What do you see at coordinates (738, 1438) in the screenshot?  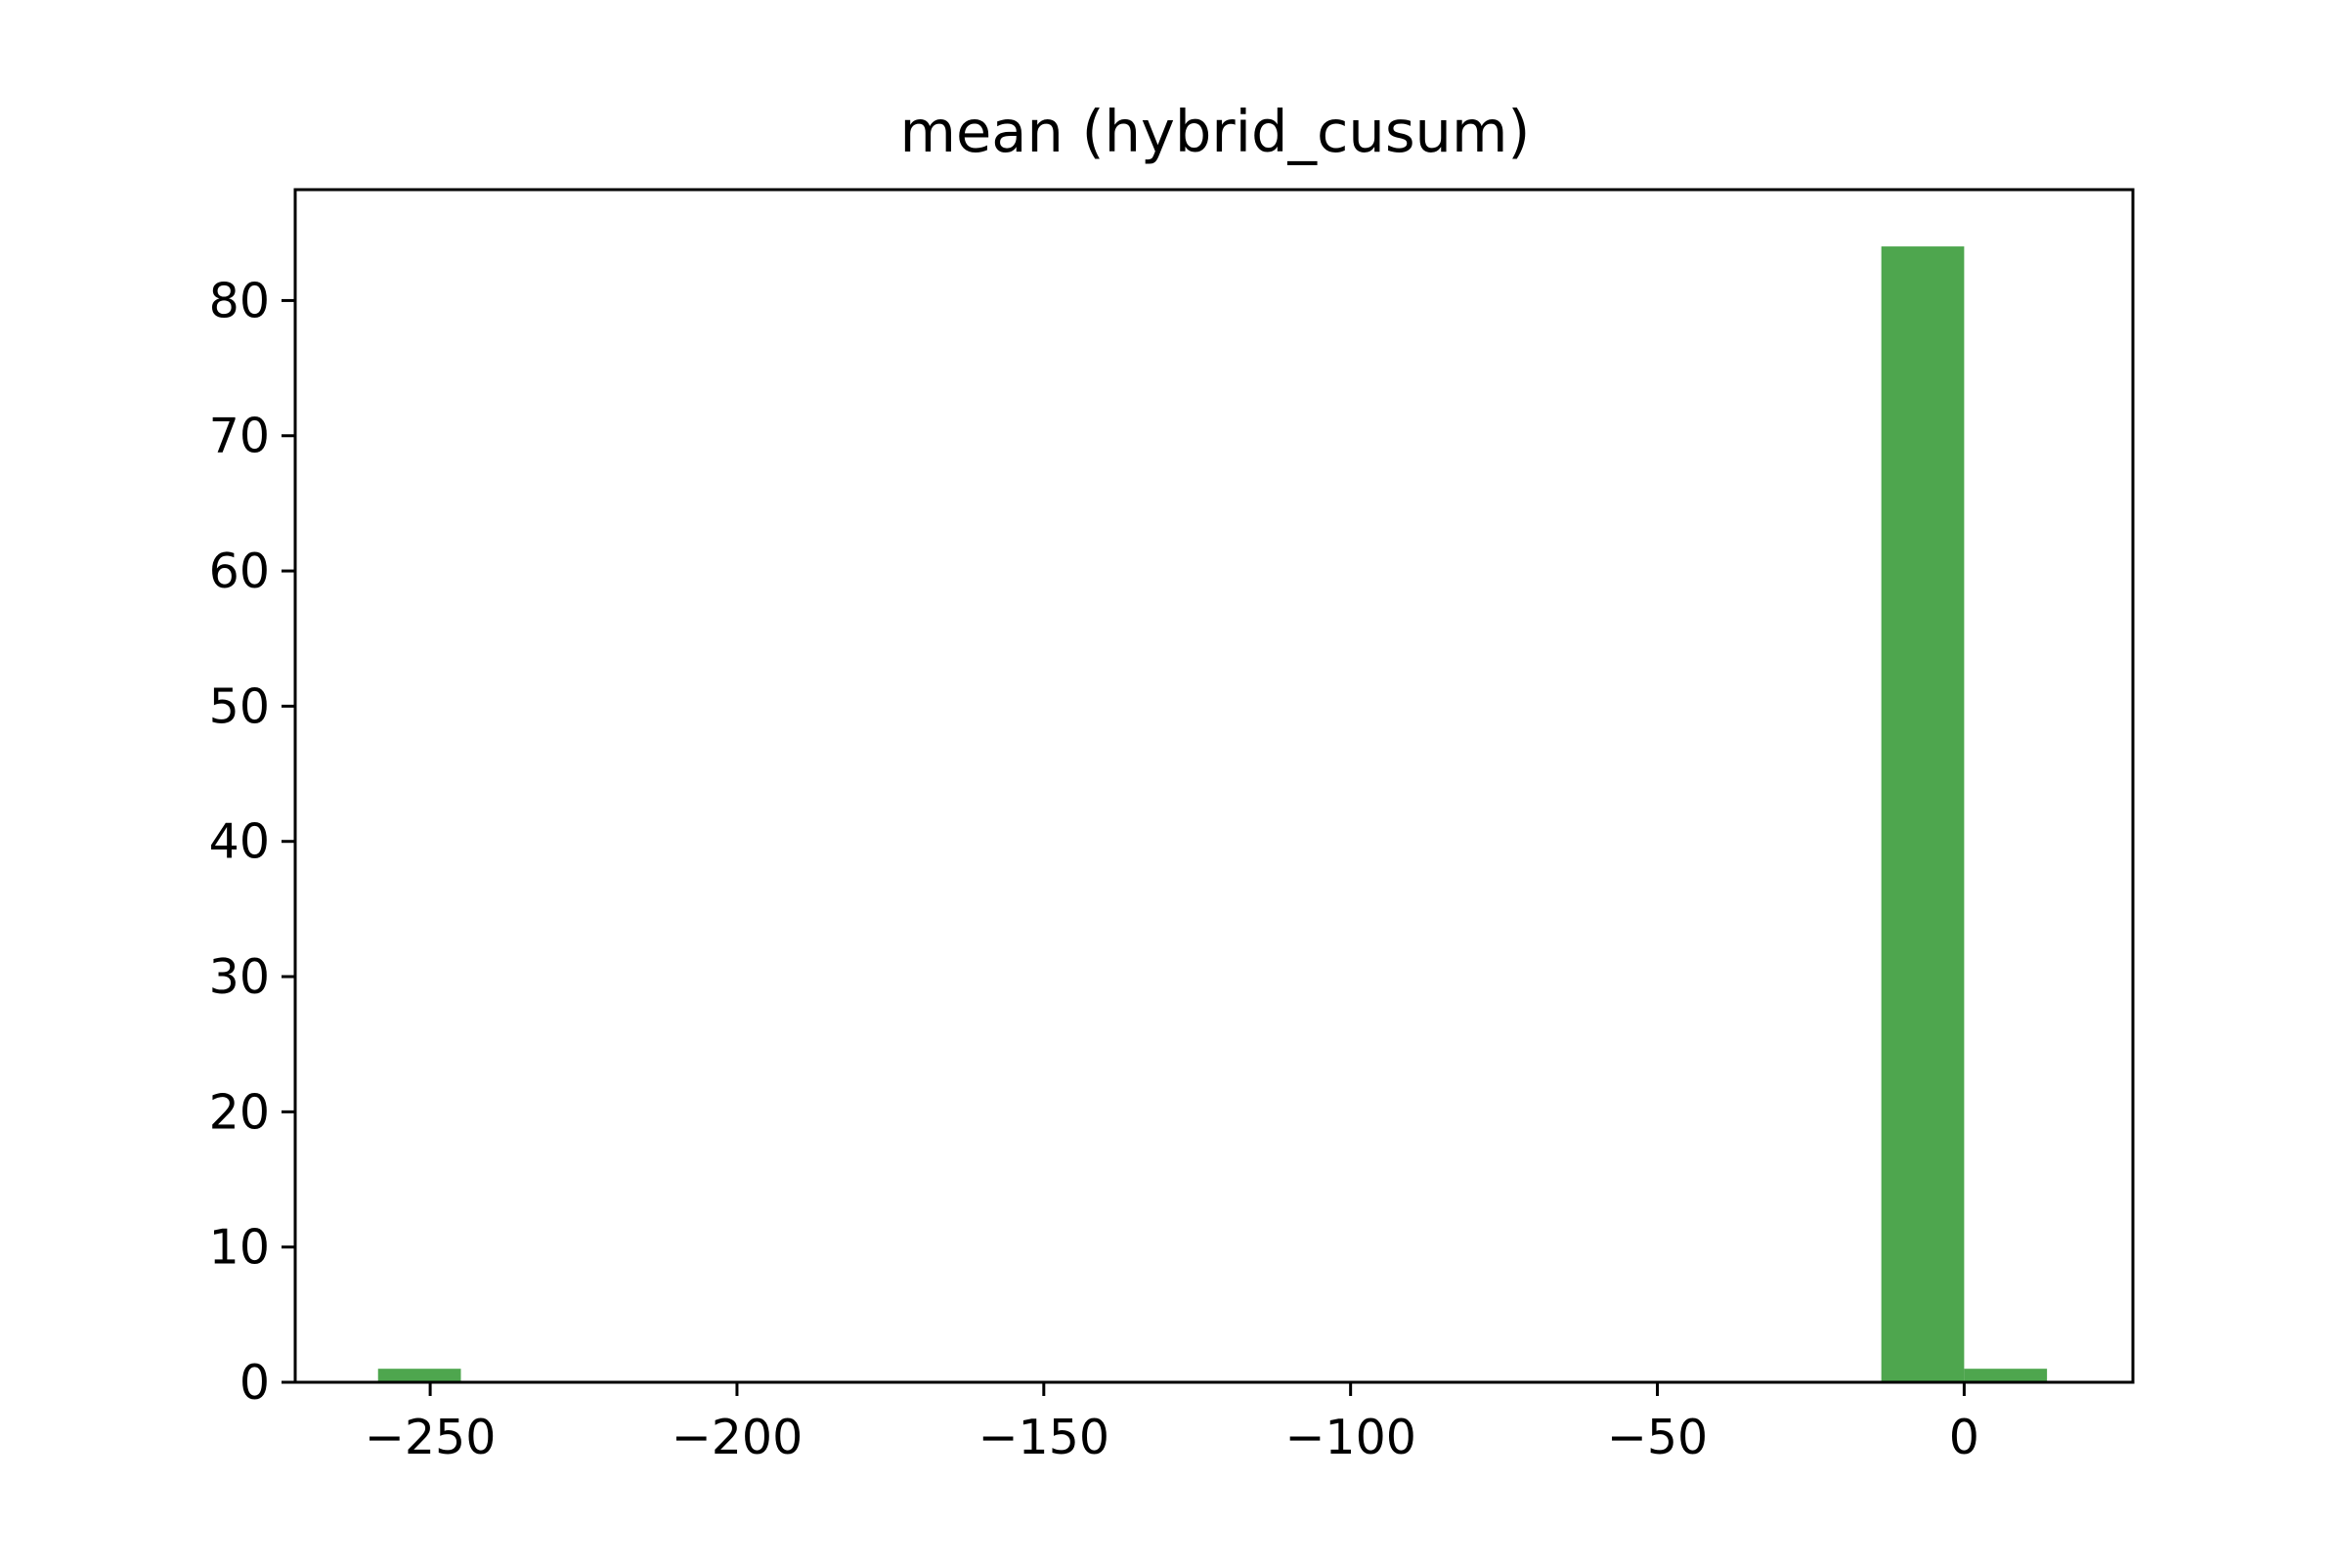 I see `x-tick-label: −200` at bounding box center [738, 1438].